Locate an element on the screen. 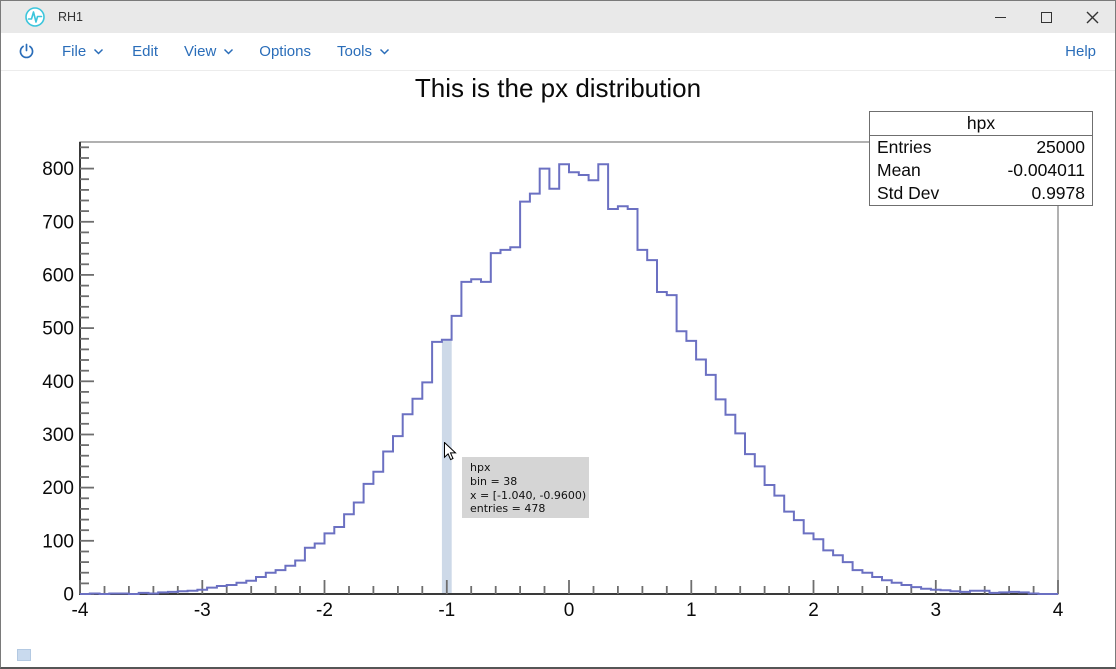 The width and height of the screenshot is (1116, 669). svg-text: 800 is located at coordinates (58, 169).